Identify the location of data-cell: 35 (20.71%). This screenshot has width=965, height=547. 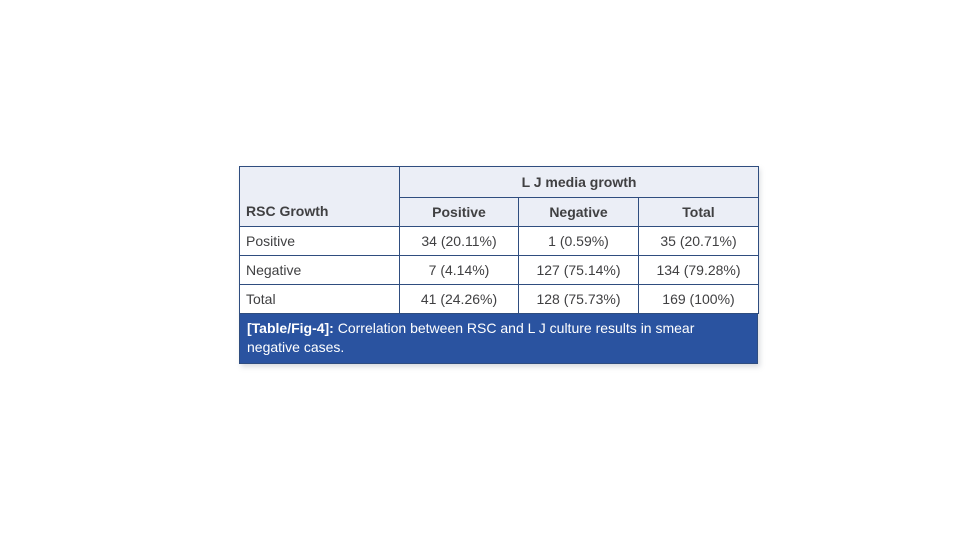
(698, 241).